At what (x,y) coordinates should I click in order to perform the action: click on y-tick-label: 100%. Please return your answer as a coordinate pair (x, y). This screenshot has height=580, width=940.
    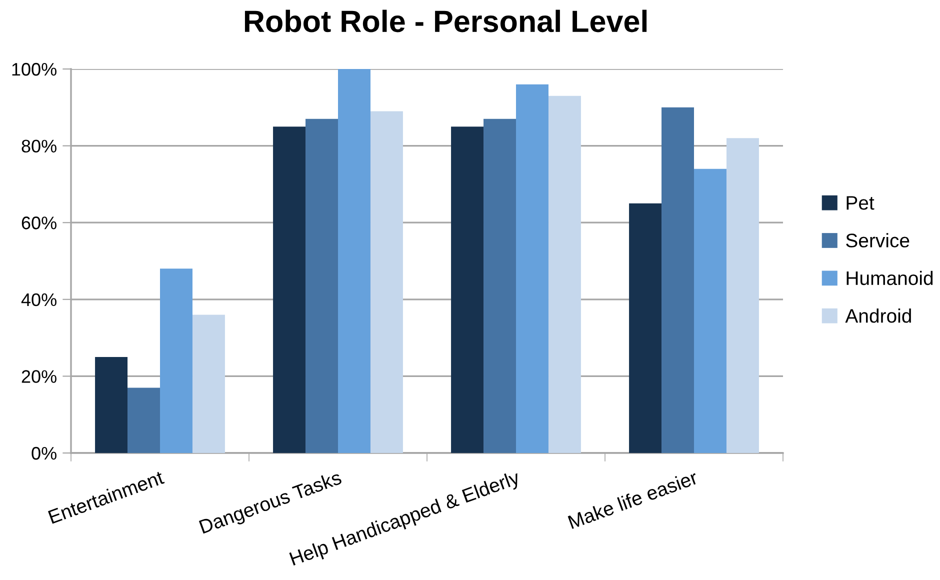
    Looking at the image, I should click on (34, 69).